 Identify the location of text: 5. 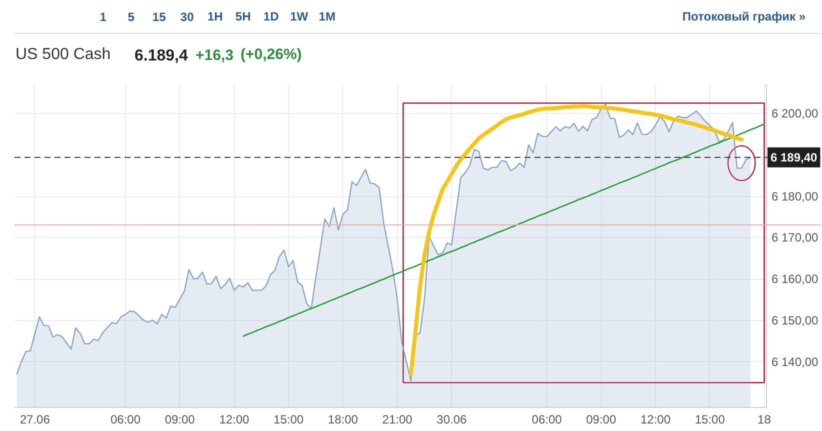
(131, 17).